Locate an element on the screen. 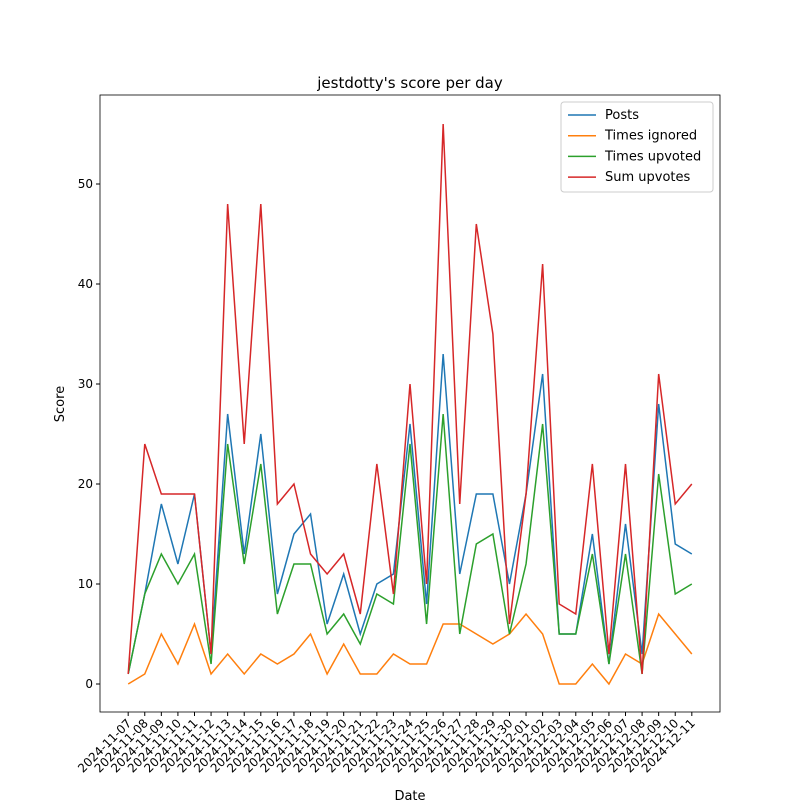  legend-label: Times ignored is located at coordinates (650, 136).